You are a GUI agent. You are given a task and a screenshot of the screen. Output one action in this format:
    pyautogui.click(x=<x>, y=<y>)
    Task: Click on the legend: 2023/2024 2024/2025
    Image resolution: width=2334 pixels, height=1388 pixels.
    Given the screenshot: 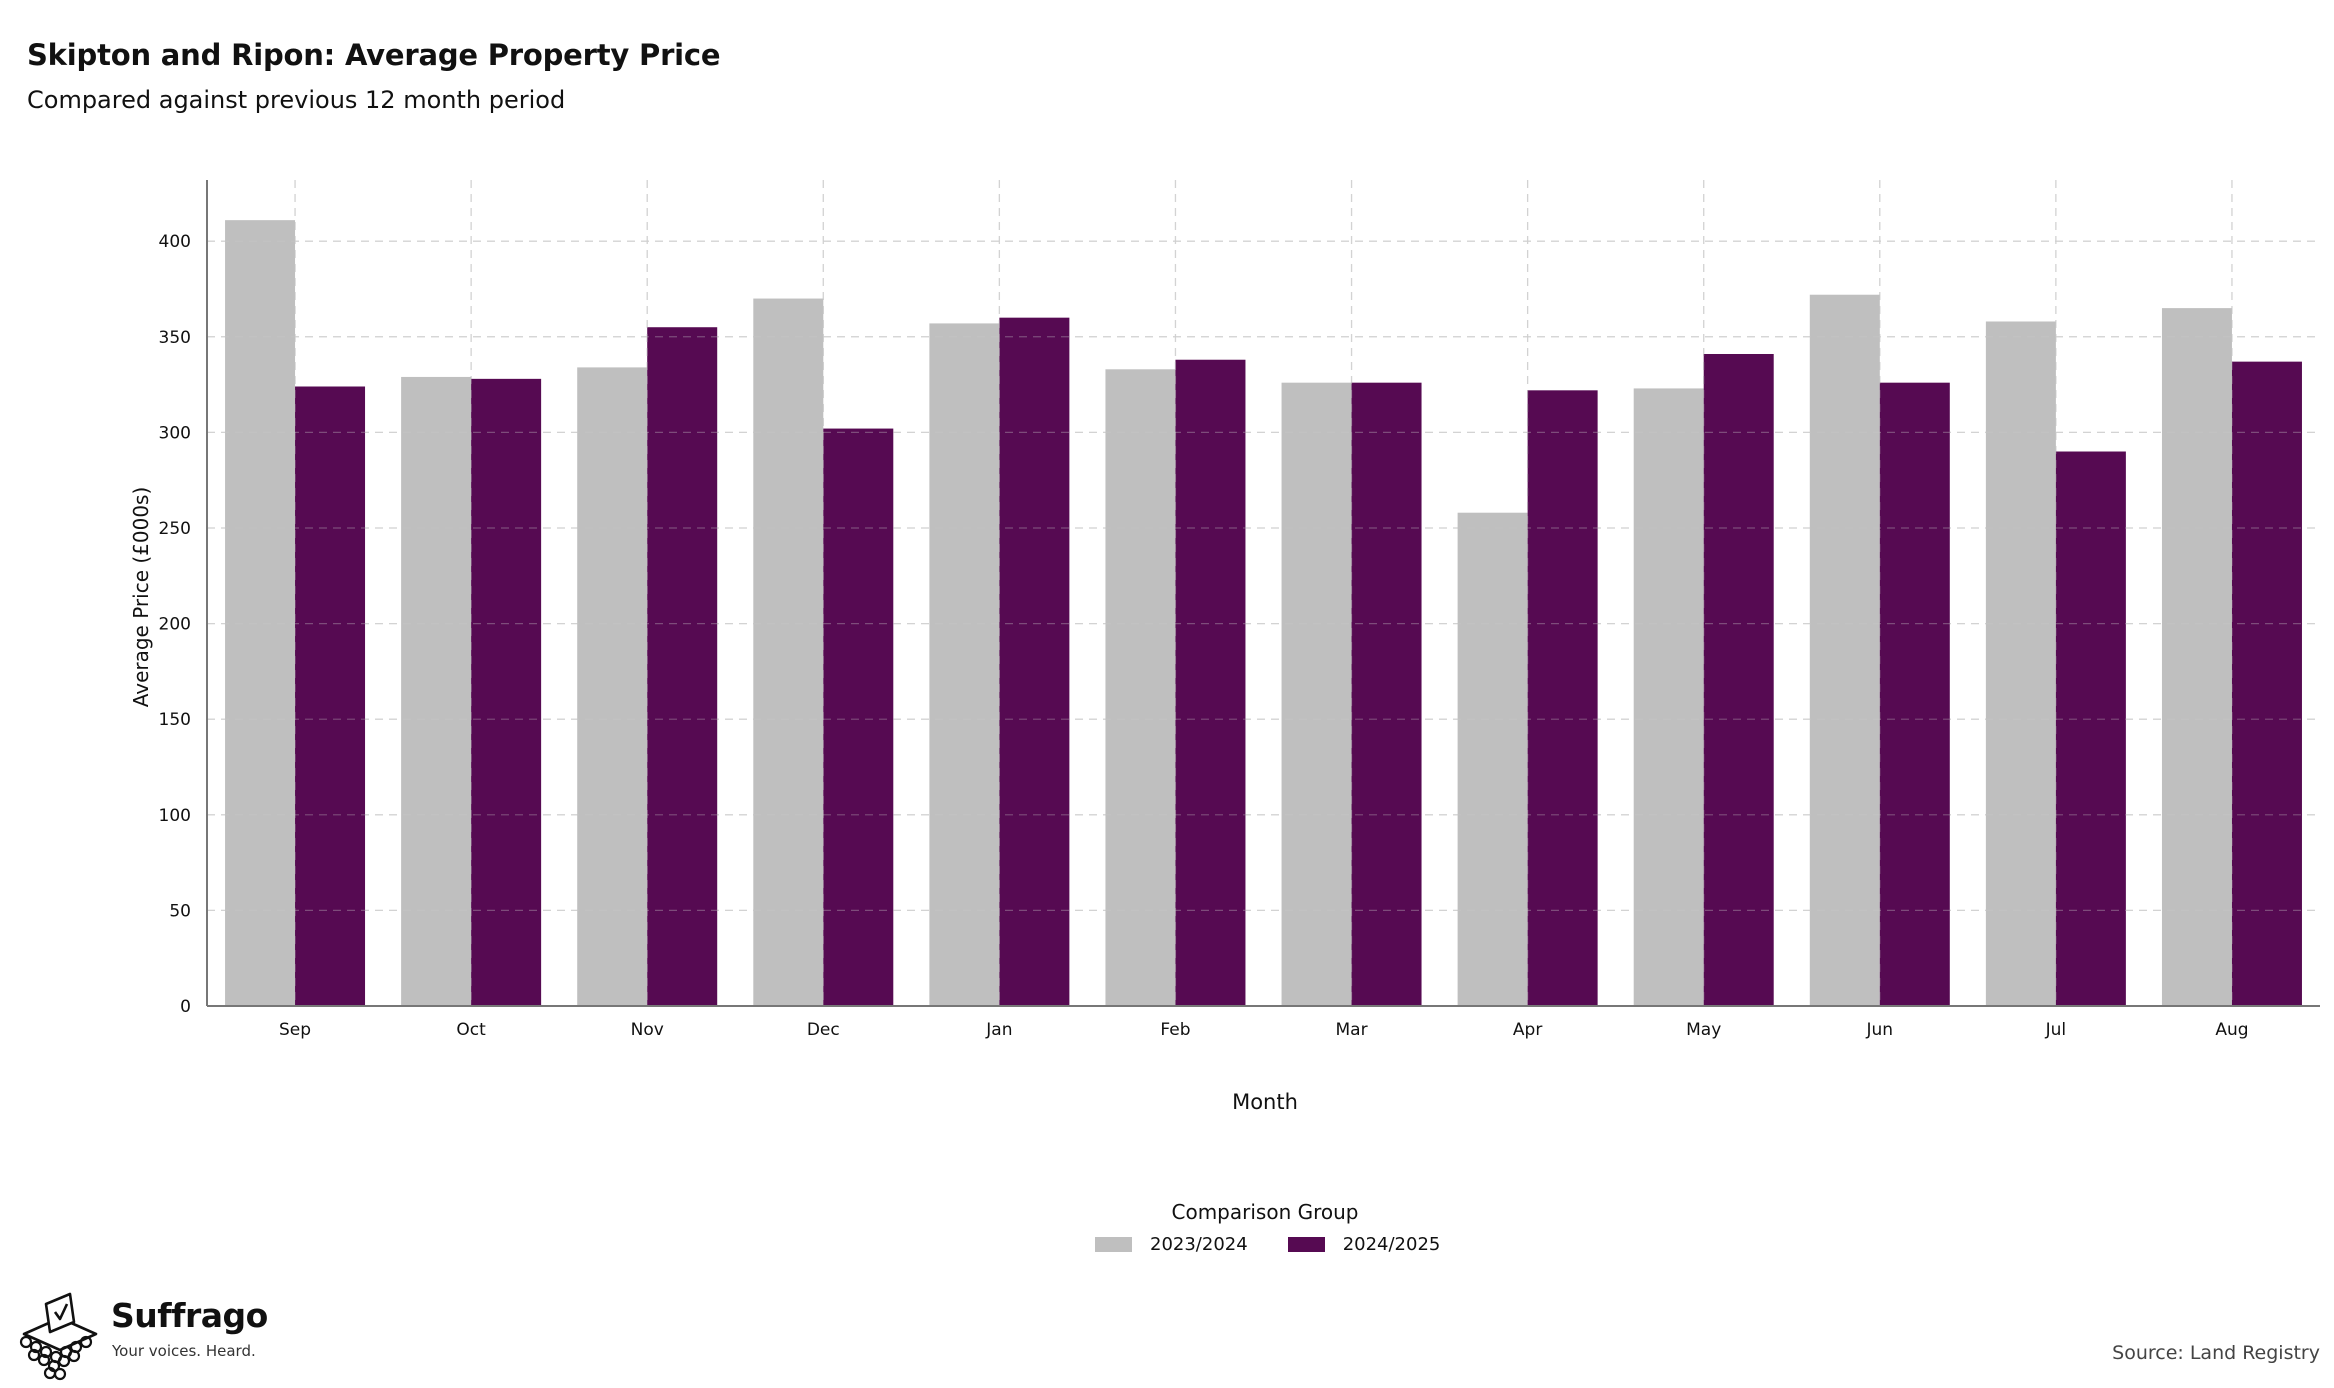 What is the action you would take?
    pyautogui.click(x=1287, y=1244)
    